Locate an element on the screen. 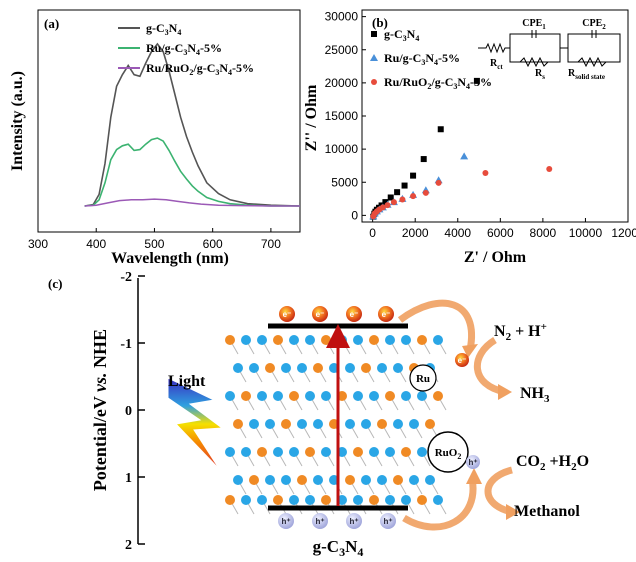  panel-b-point-triangle is located at coordinates (464, 156).